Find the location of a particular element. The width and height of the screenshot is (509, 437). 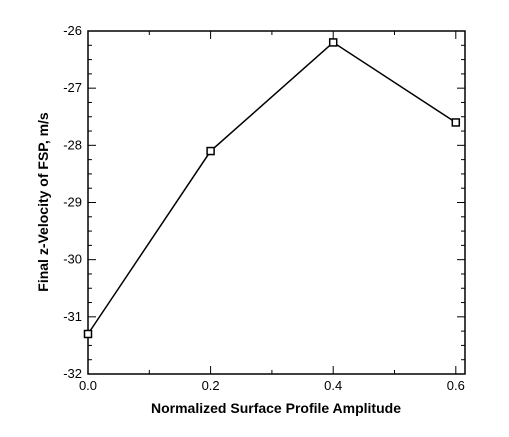

x-tick-label: 0.2 is located at coordinates (211, 385).